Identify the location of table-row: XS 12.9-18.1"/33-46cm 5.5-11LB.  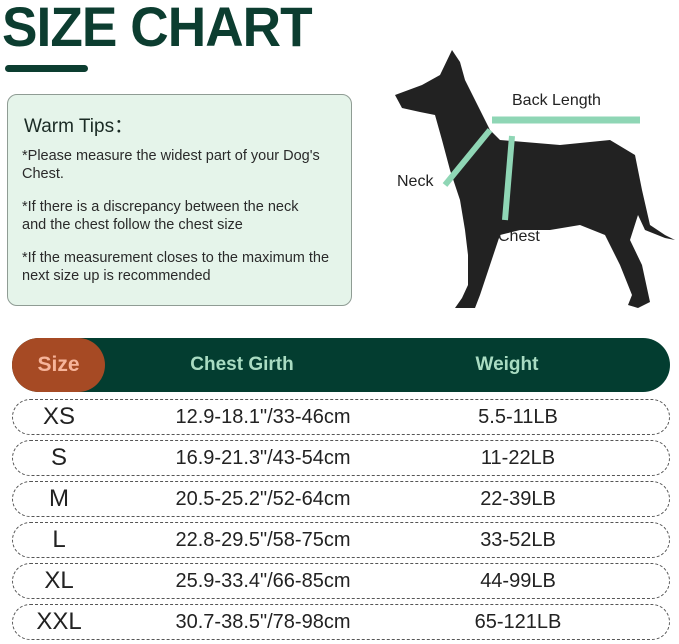
(341, 417).